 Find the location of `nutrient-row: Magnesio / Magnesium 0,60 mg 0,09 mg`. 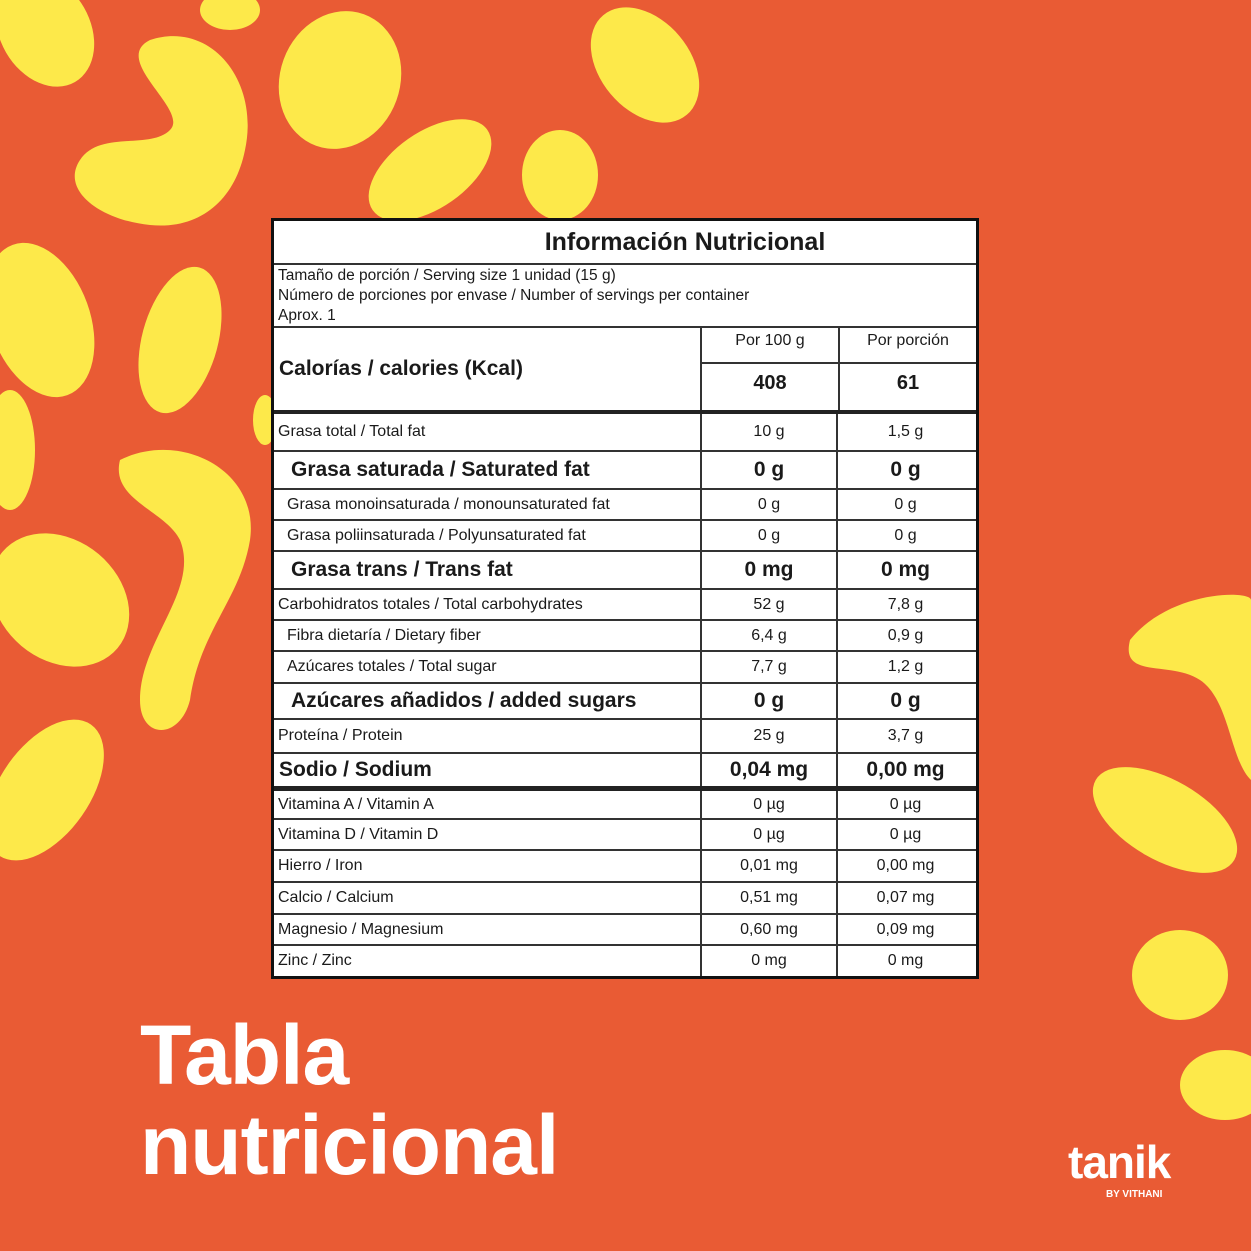

nutrient-row: Magnesio / Magnesium 0,60 mg 0,09 mg is located at coordinates (625, 930).